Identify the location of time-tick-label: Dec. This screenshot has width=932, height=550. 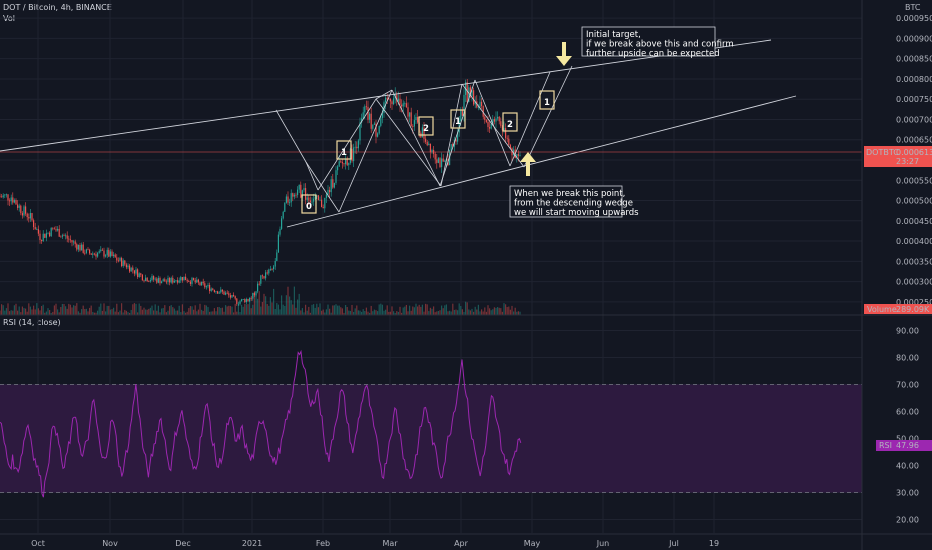
(182, 543).